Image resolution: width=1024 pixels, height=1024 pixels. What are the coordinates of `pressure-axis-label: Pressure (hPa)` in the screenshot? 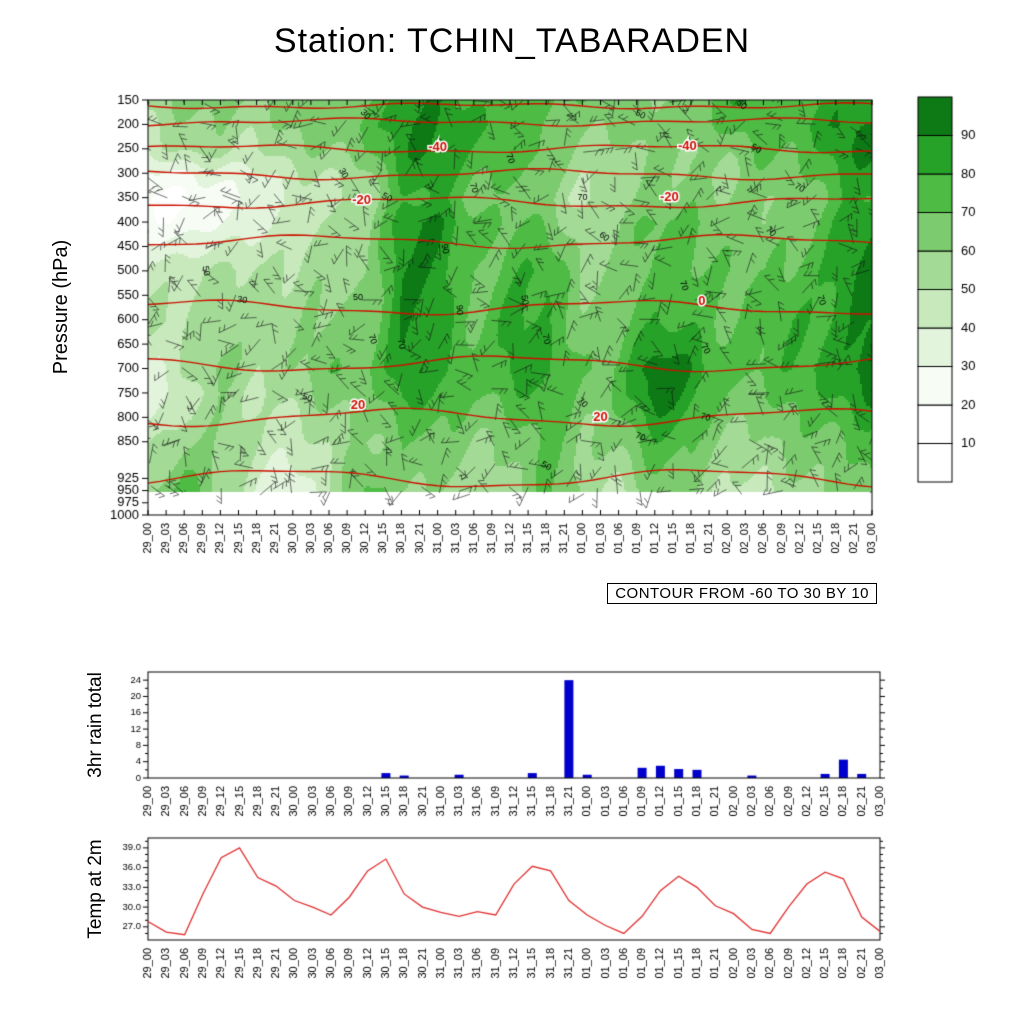 It's located at (61, 307).